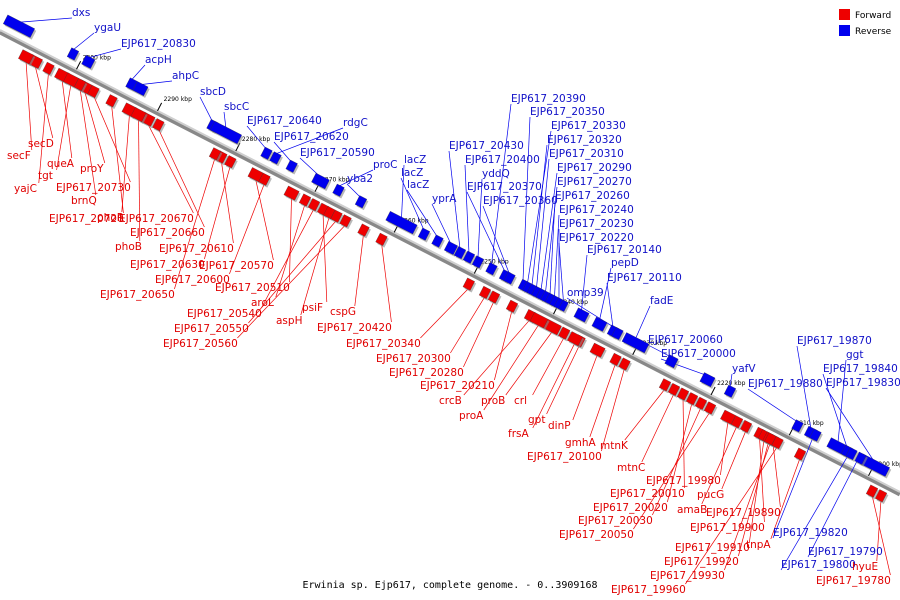 The height and width of the screenshot is (600, 900). I want to click on forward-feature-label: EJP617_19780, so click(853, 581).